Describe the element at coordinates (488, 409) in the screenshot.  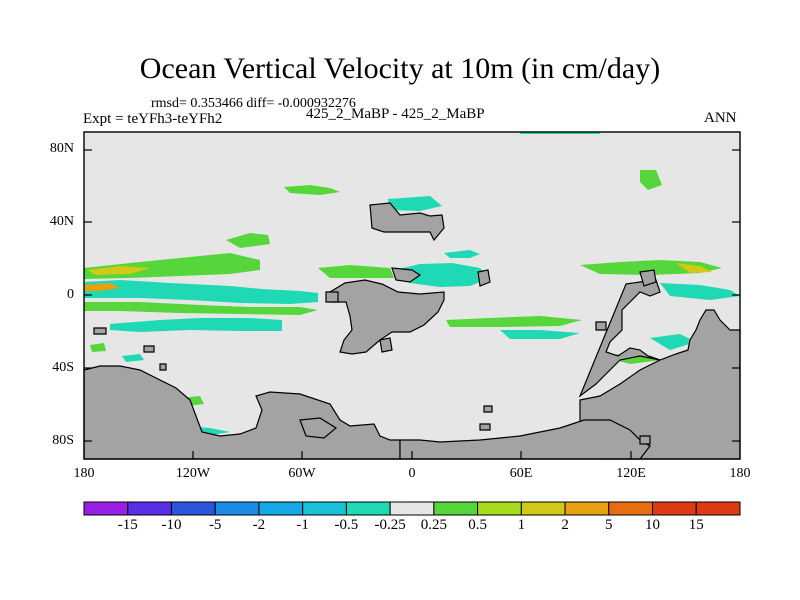
I see `land-small-island` at that location.